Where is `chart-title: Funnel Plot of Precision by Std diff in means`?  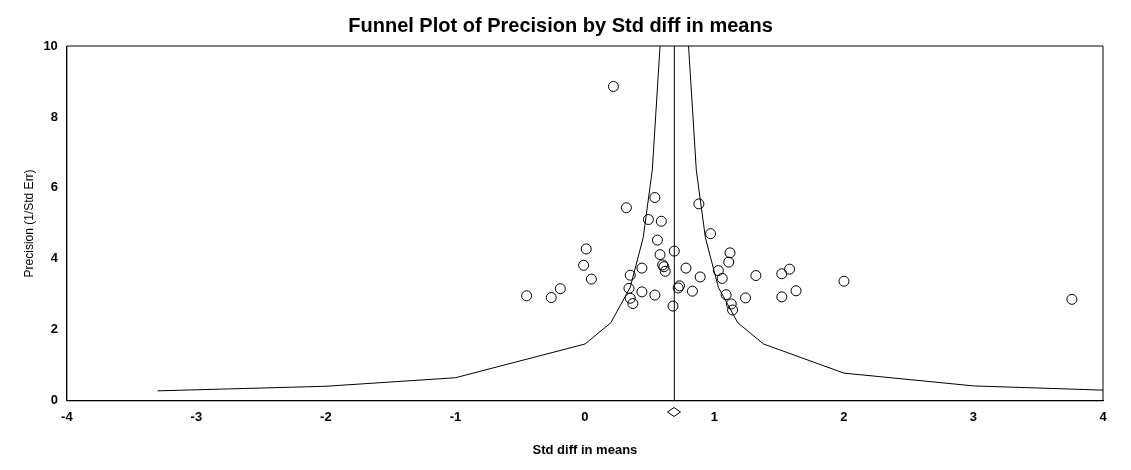
chart-title: Funnel Plot of Precision by Std diff in means is located at coordinates (560, 24).